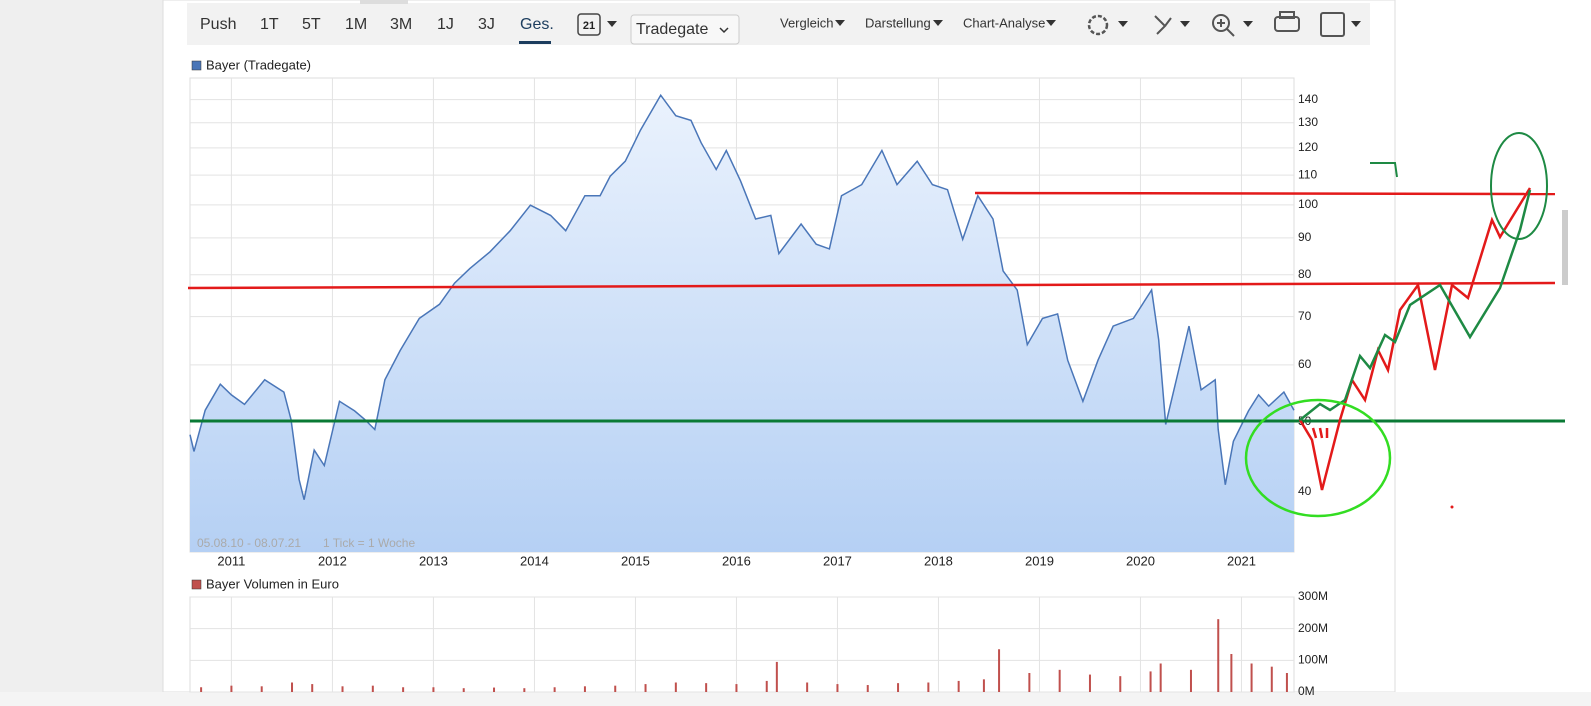  Describe the element at coordinates (938, 560) in the screenshot. I see `x-tick-label: 2018` at that location.